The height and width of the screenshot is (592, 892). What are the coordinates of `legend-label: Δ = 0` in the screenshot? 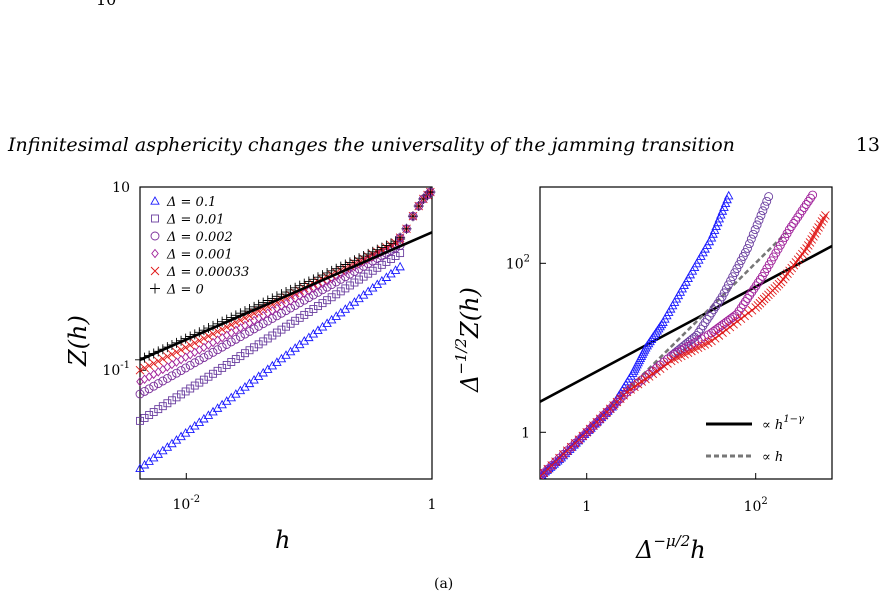 It's located at (185, 290).